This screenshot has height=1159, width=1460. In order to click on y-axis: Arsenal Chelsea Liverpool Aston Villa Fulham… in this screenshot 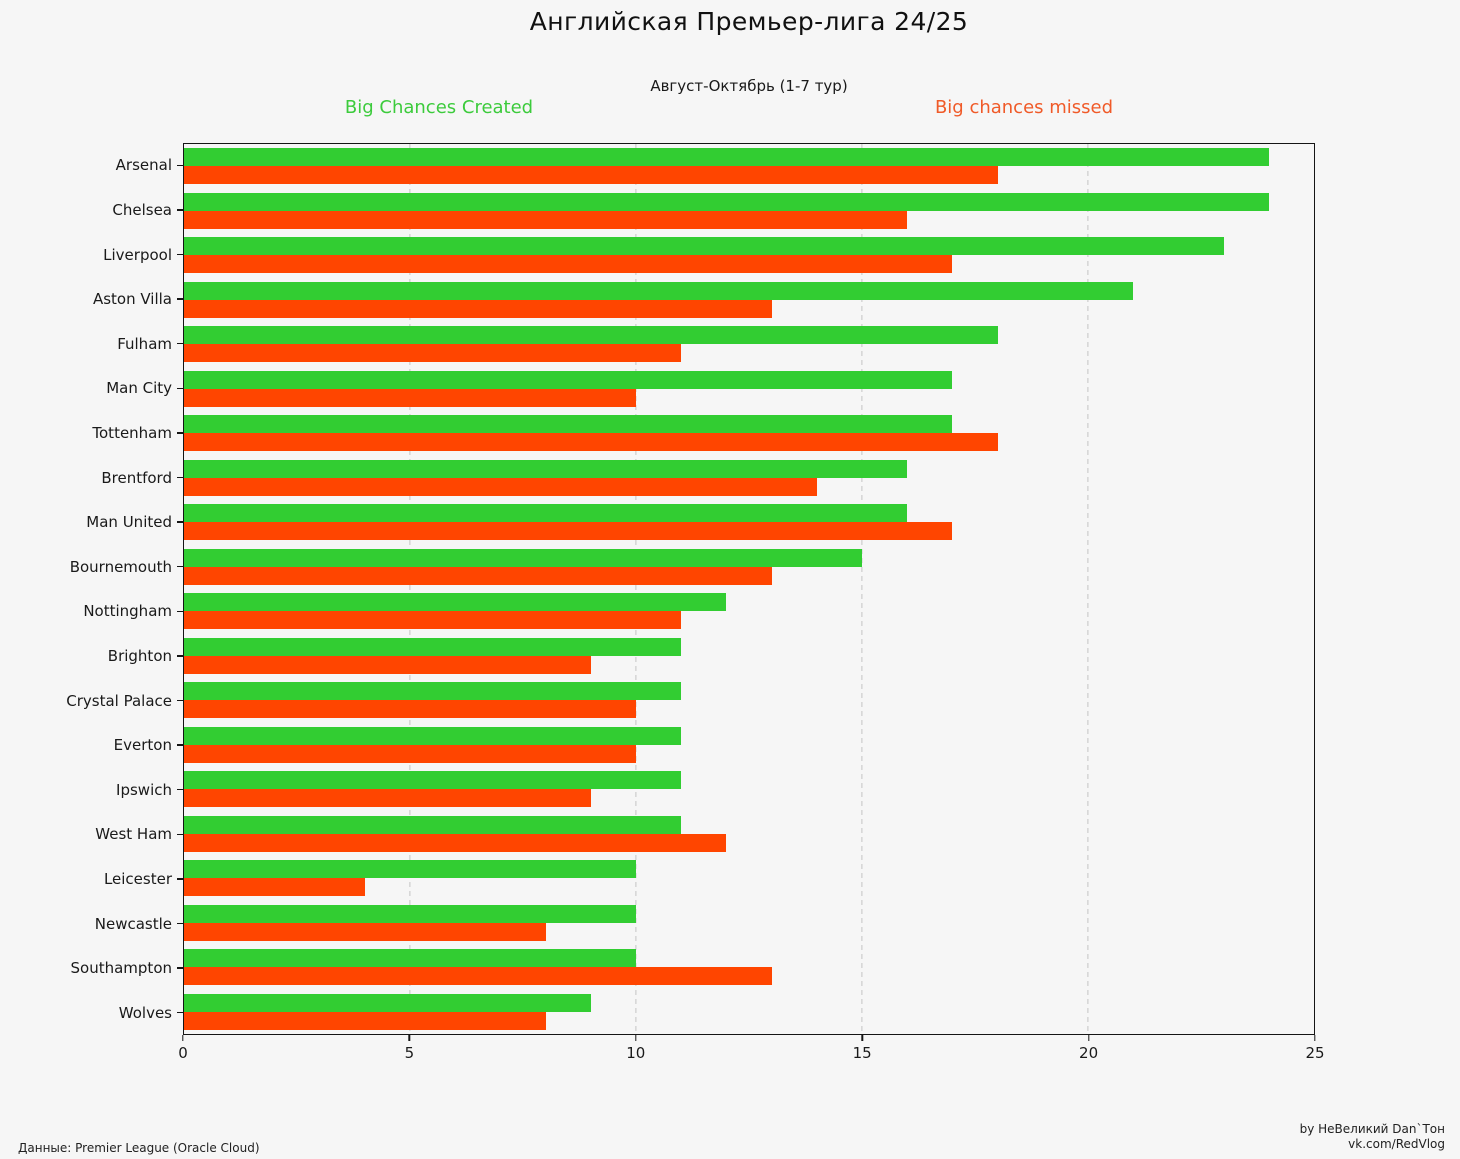, I will do `click(91, 589)`.